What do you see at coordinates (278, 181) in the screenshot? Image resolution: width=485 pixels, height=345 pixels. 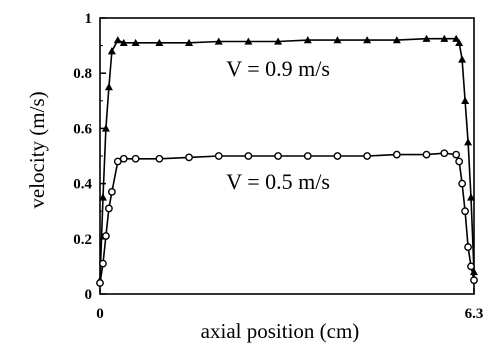 I see `series-annotation: V = 0.5 m/s` at bounding box center [278, 181].